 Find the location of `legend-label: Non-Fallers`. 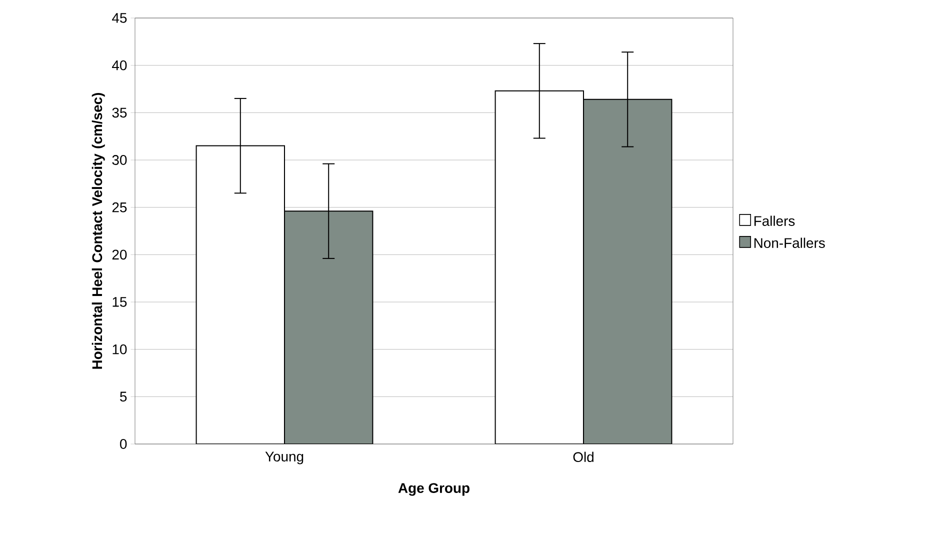

legend-label: Non-Fallers is located at coordinates (789, 243).